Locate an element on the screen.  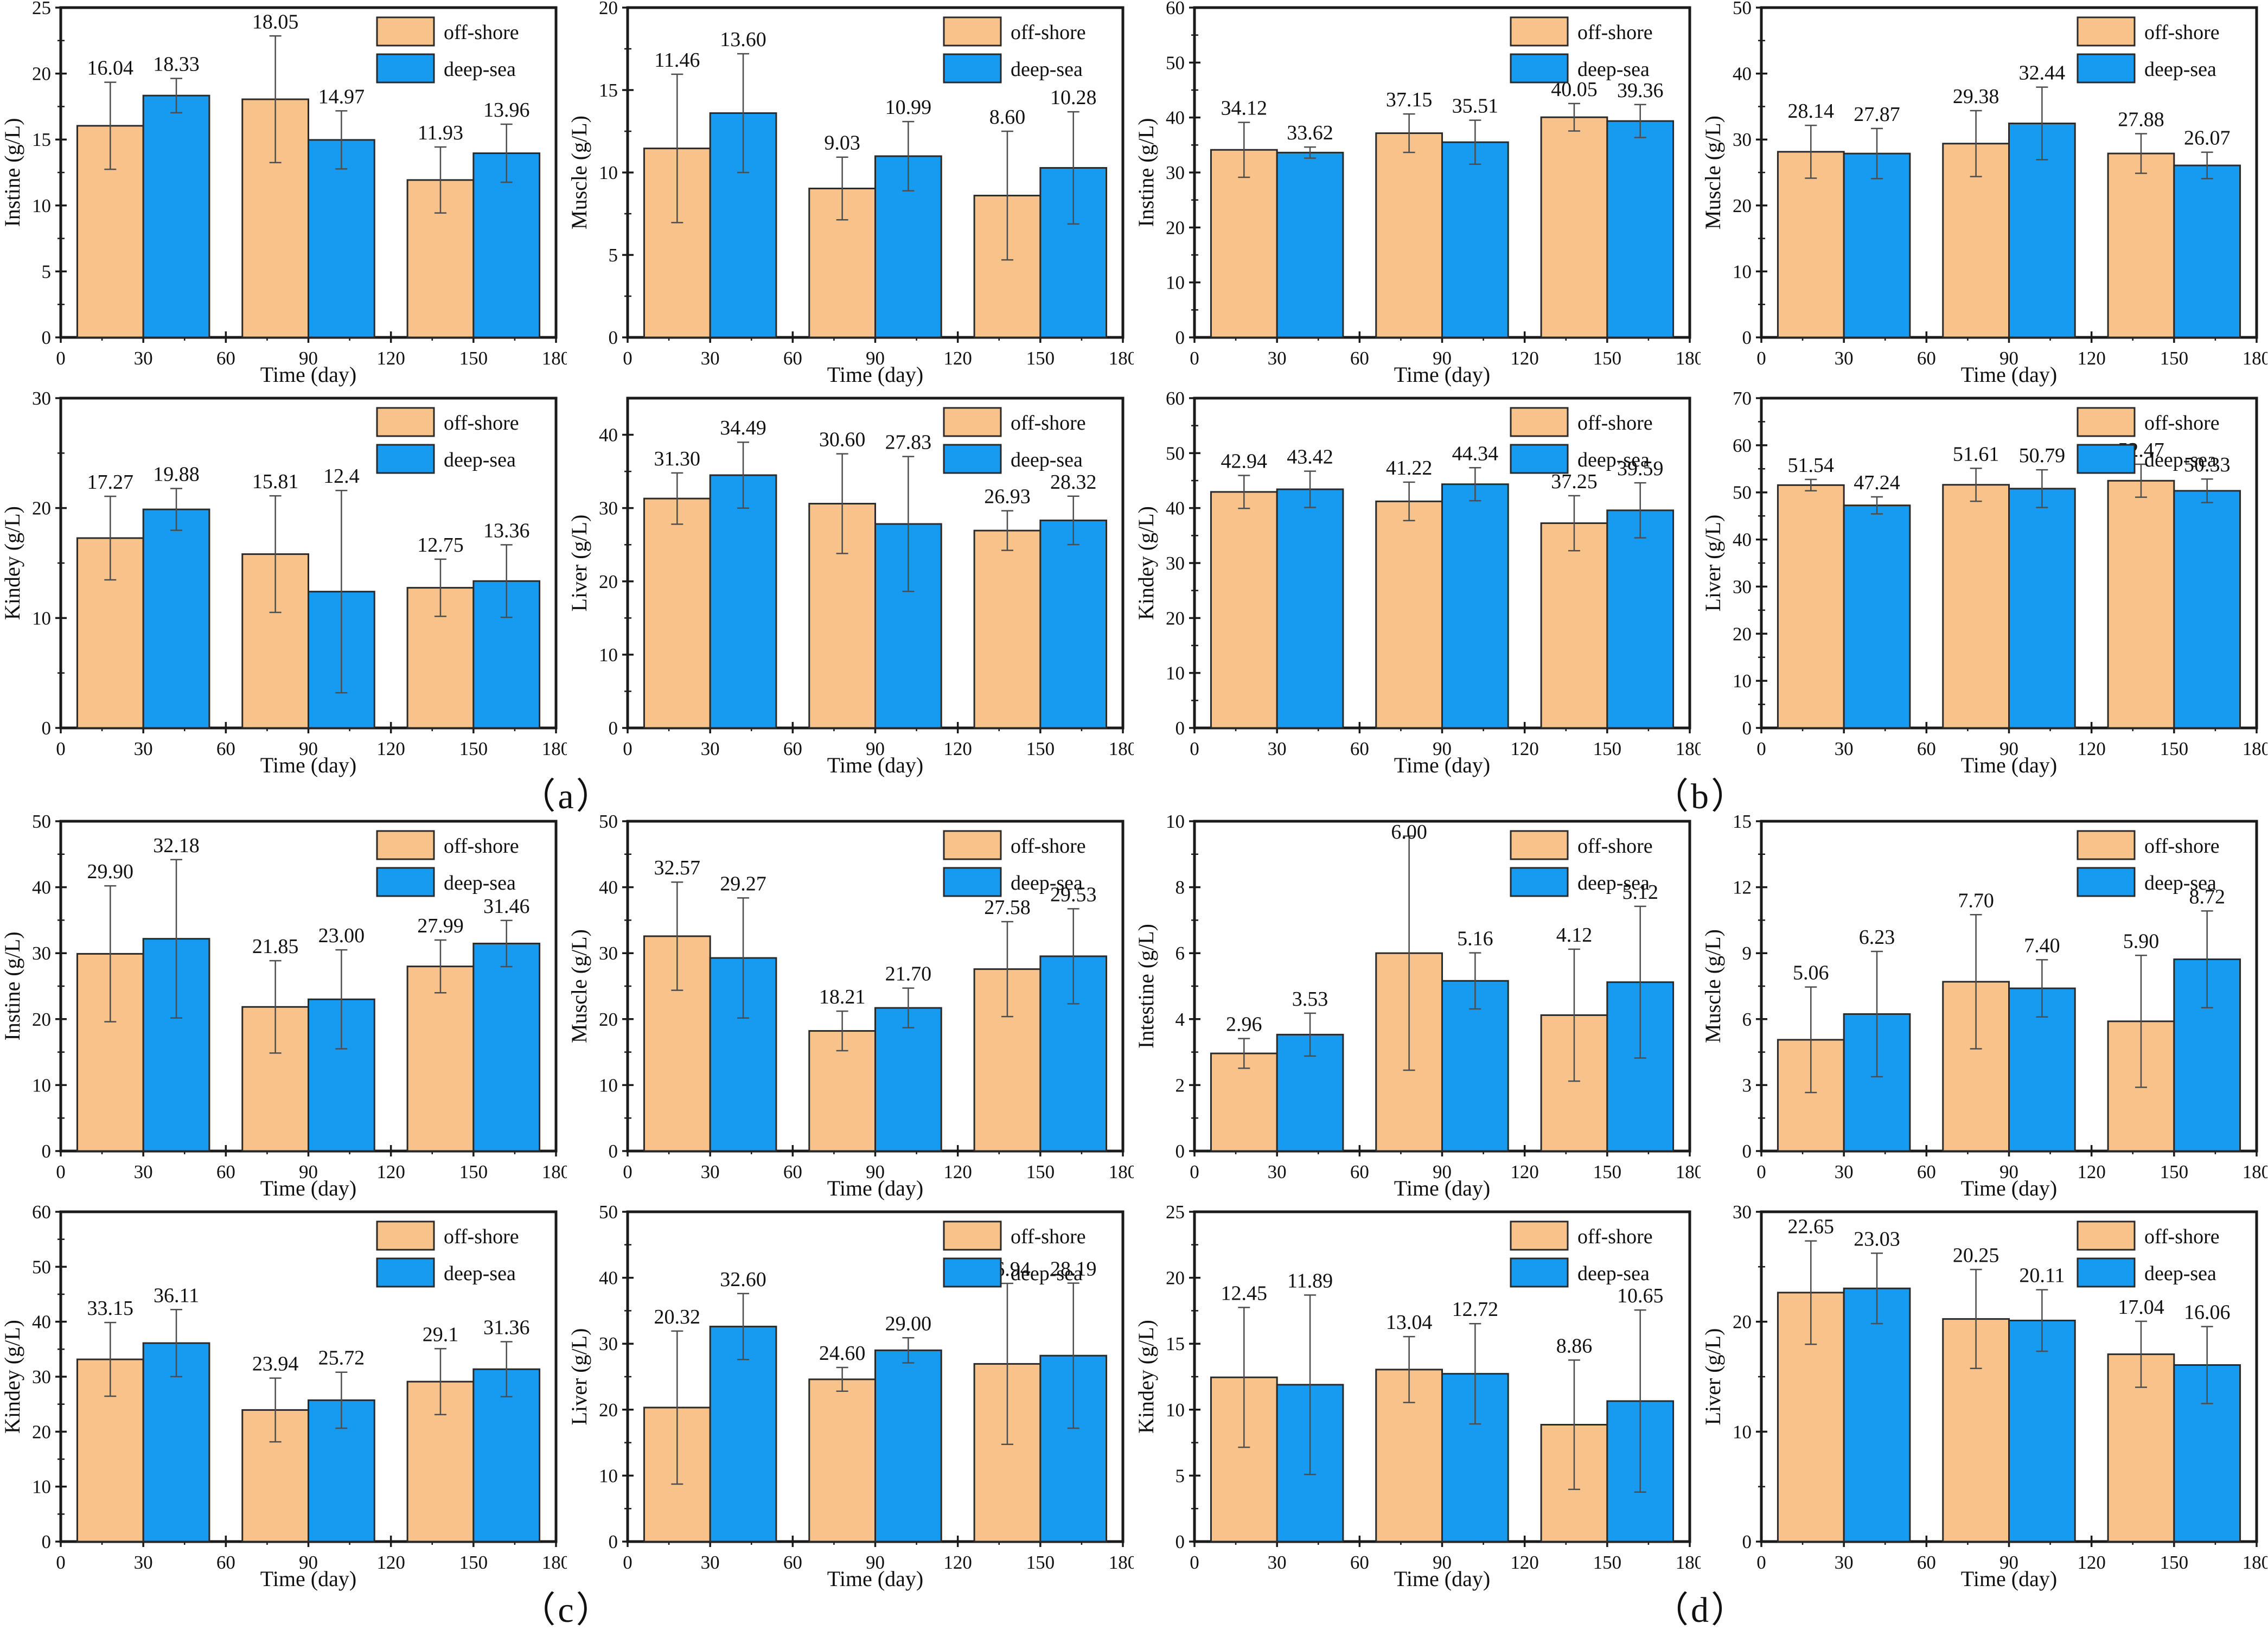
value-label: 50.79 is located at coordinates (2042, 455).